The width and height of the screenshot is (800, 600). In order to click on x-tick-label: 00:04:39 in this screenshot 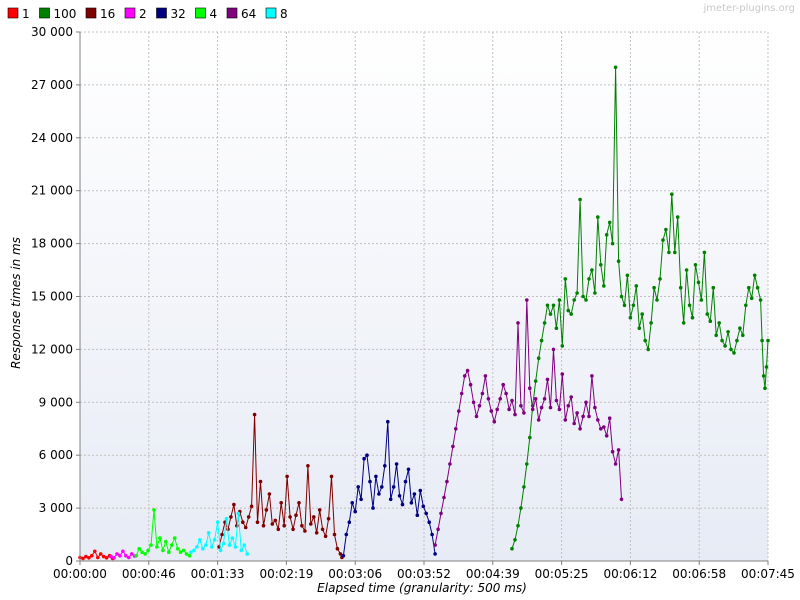, I will do `click(493, 574)`.